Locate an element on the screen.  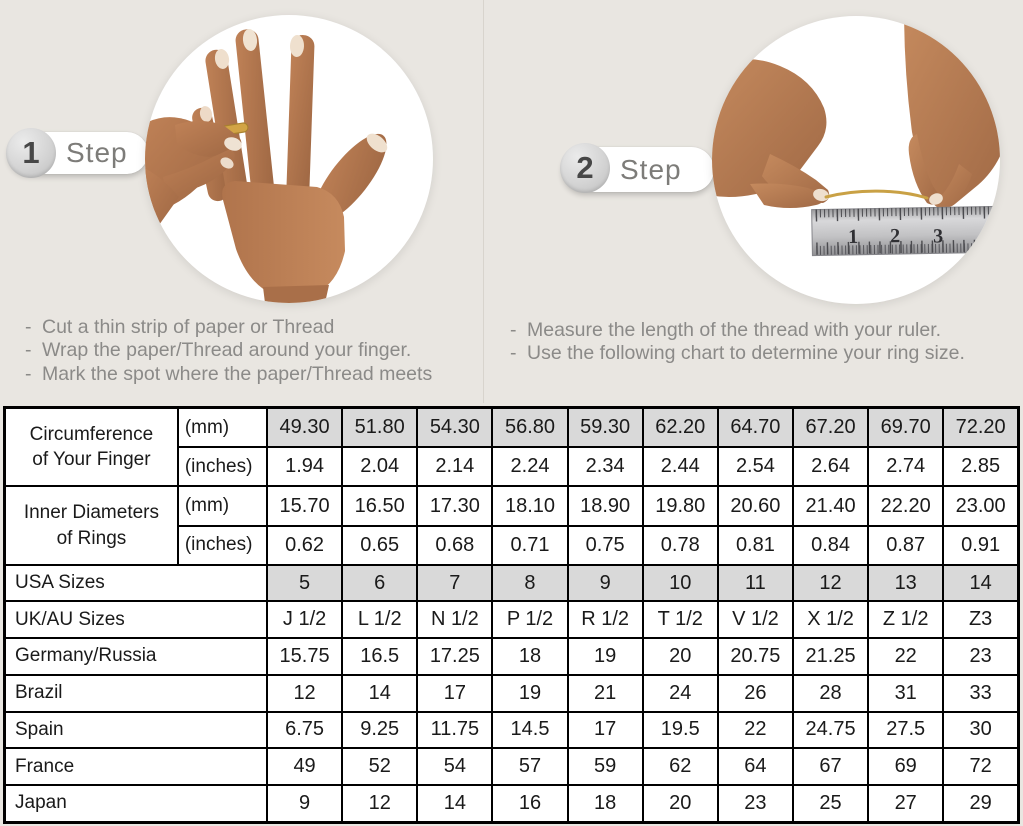
size-cell: 49.30 is located at coordinates (304, 427).